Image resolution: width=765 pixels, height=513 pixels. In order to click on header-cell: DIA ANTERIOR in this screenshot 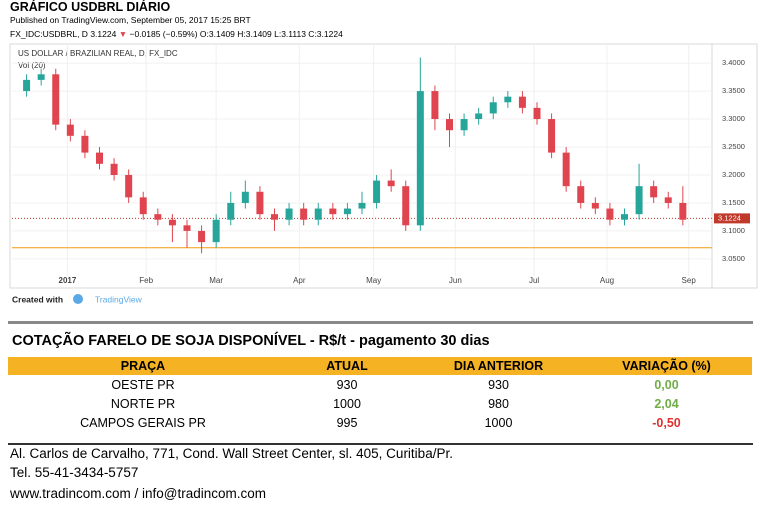, I will do `click(498, 366)`.